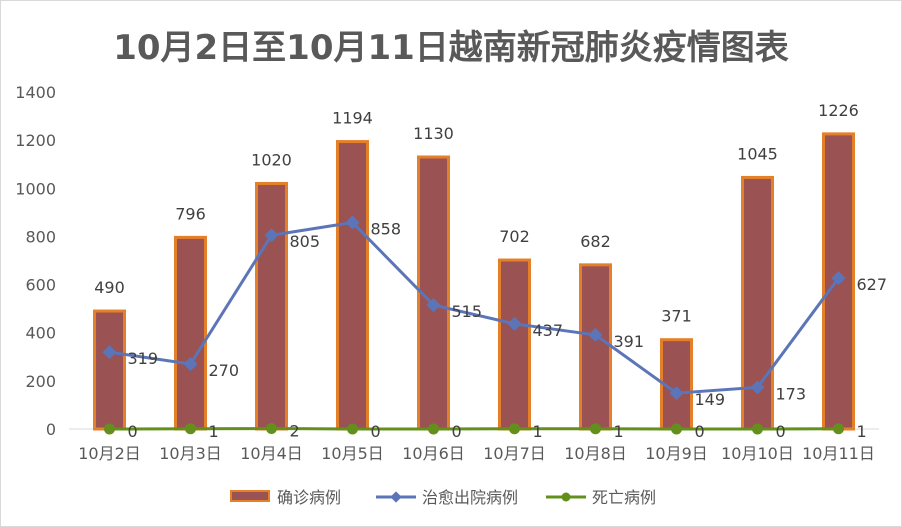 Image resolution: width=902 pixels, height=527 pixels. Describe the element at coordinates (433, 453) in the screenshot. I see `x-tick-label: 10月6日` at that location.